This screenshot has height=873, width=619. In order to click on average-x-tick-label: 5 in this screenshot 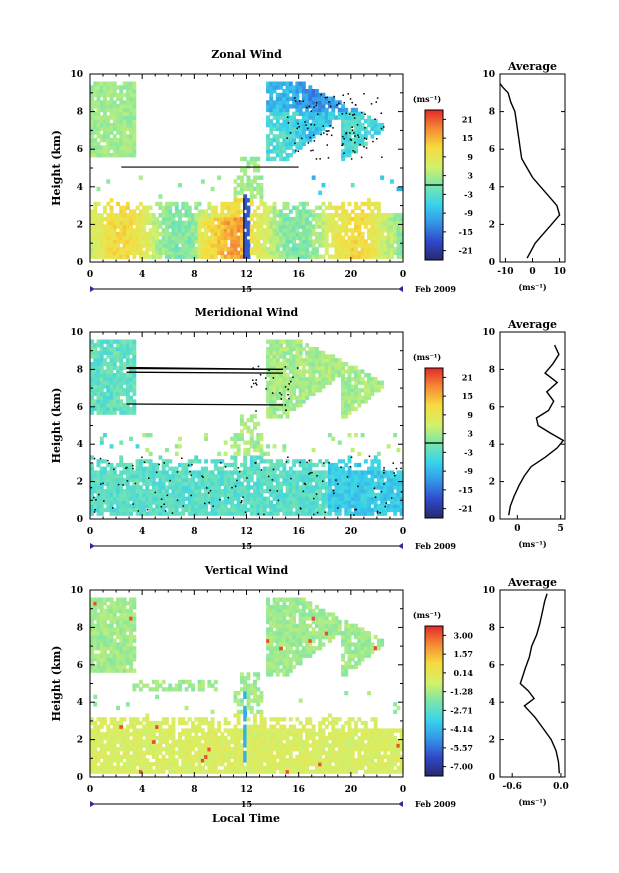, I will do `click(561, 529)`.